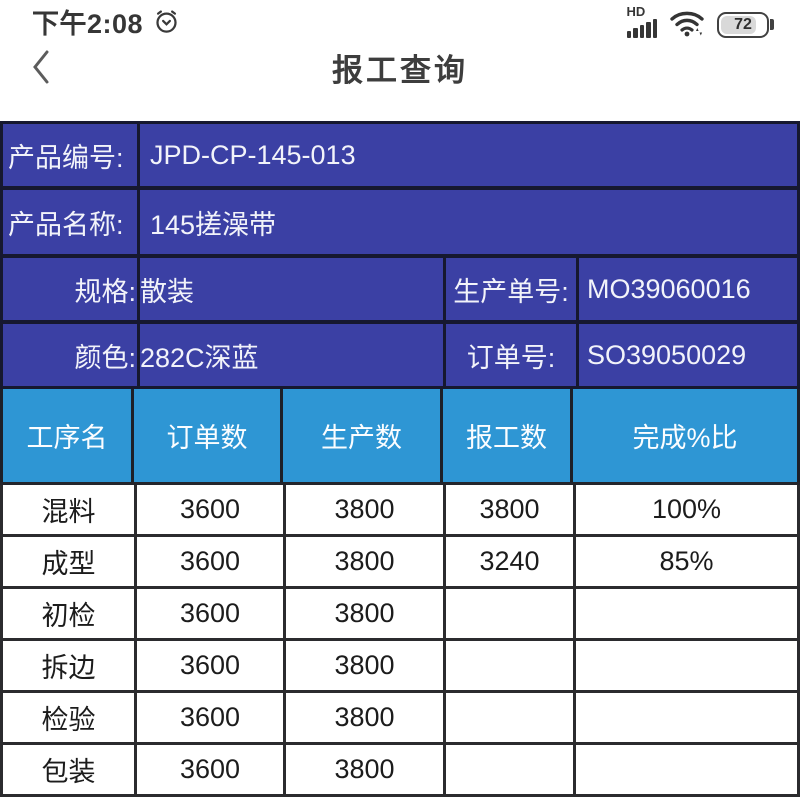 The image size is (800, 800). I want to click on completion-pct-cell: 100%, so click(686, 509).